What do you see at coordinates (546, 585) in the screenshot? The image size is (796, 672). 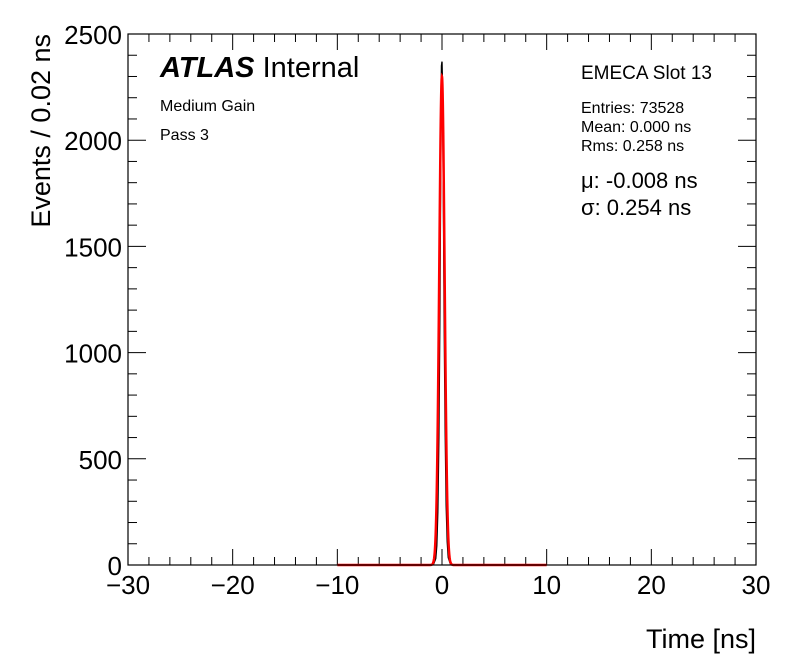 I see `x-tick-label: 10` at bounding box center [546, 585].